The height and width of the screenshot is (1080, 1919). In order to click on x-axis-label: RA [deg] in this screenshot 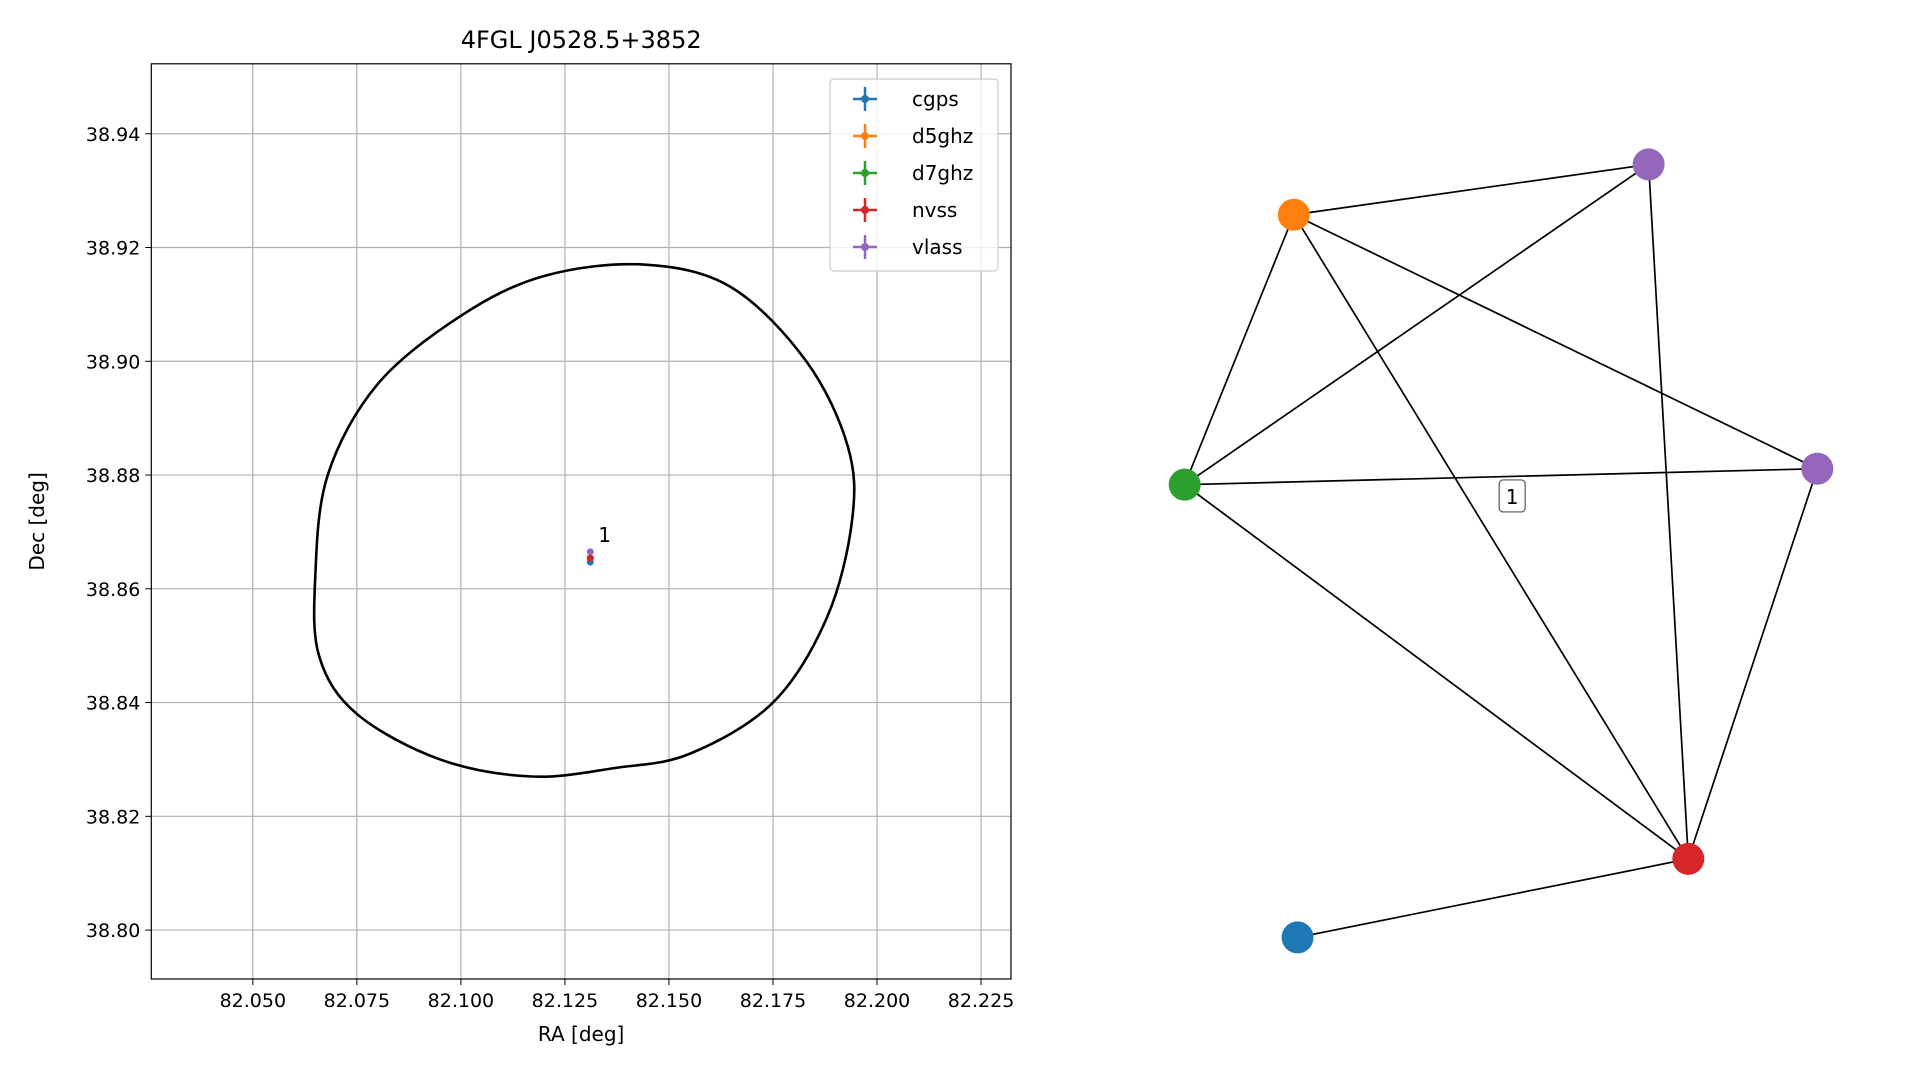, I will do `click(581, 1034)`.